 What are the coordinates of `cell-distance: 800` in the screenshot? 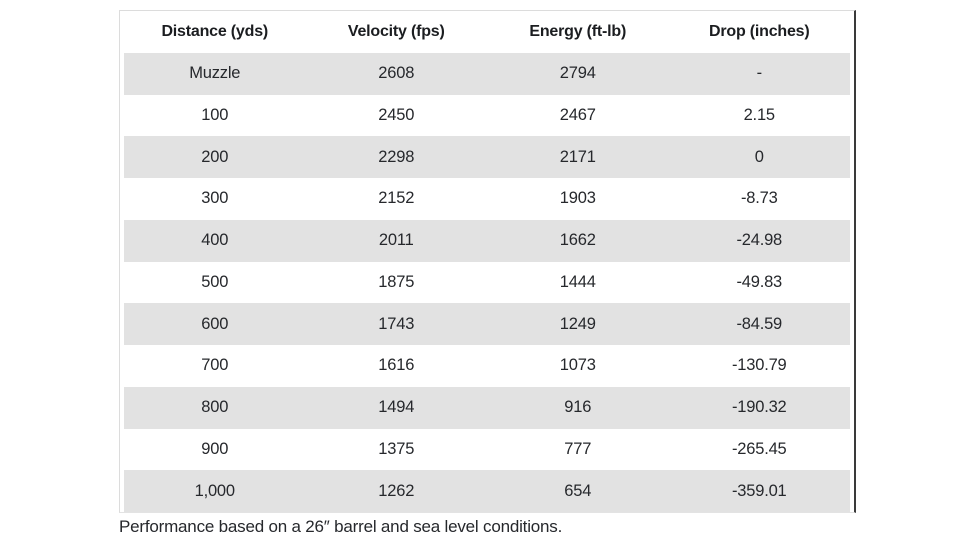 It's located at (215, 407).